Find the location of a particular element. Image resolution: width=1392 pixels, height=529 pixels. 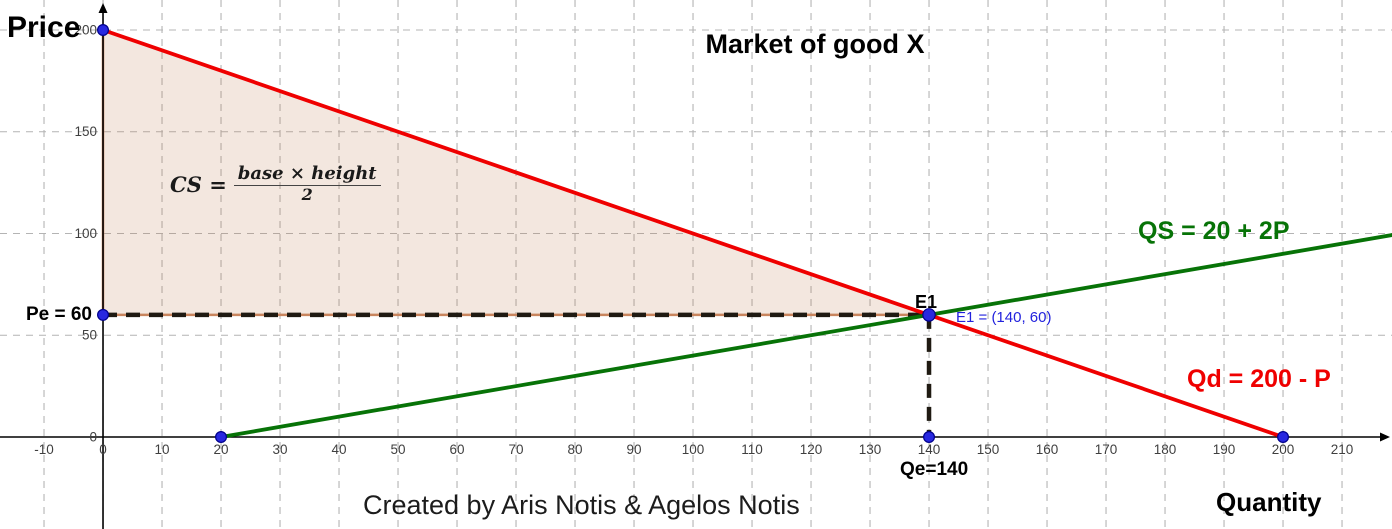

equilibrium-point-label: E1 is located at coordinates (926, 302).